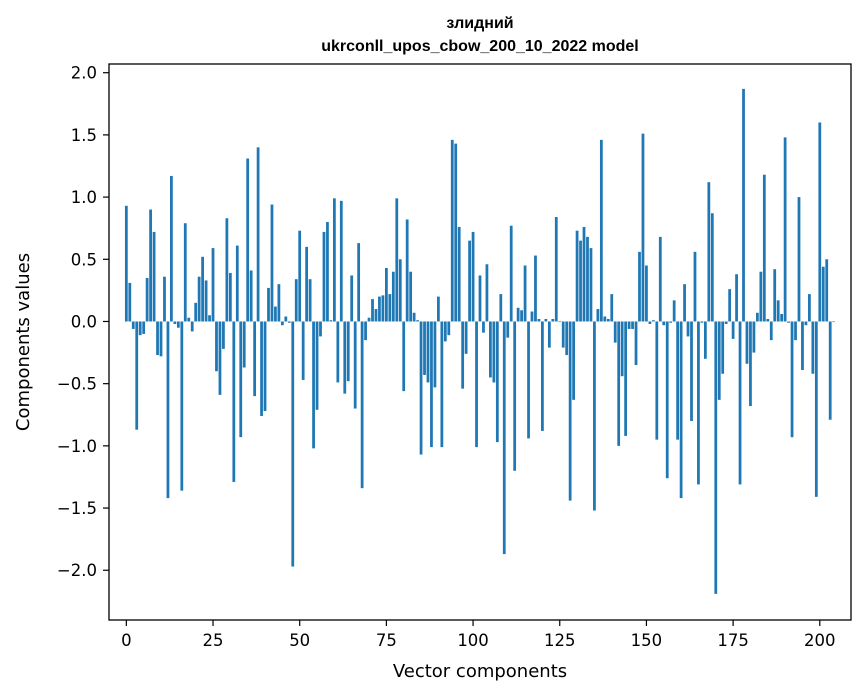 The image size is (867, 696). I want to click on chart-title-line1: злидний, so click(479, 23).